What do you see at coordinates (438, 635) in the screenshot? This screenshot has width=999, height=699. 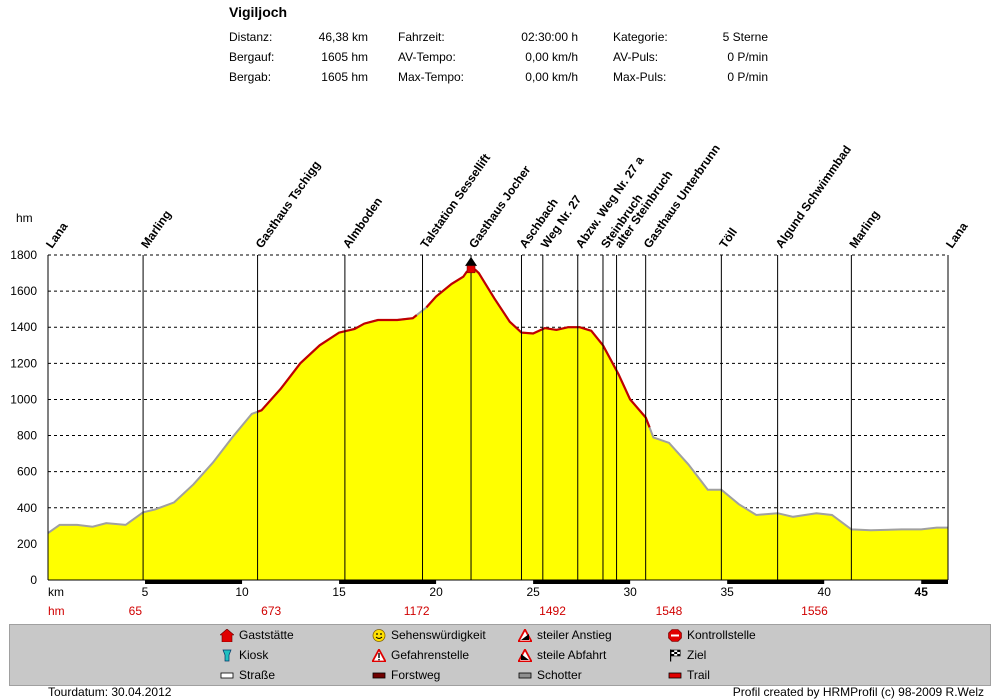 I see `legend-label: Sehenswürdigkeit` at bounding box center [438, 635].